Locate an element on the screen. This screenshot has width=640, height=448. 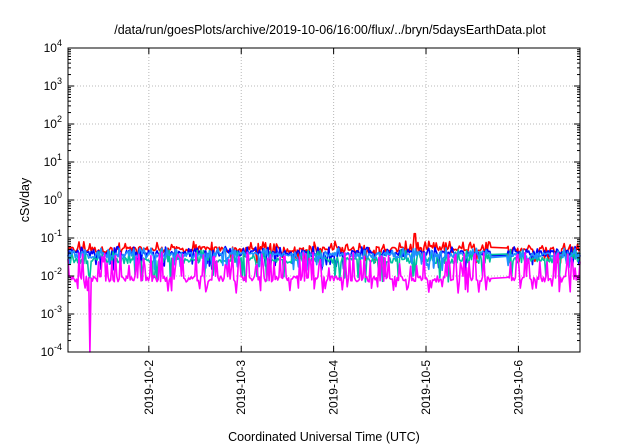
y-tick-label: 10⁻² is located at coordinates (51, 274).